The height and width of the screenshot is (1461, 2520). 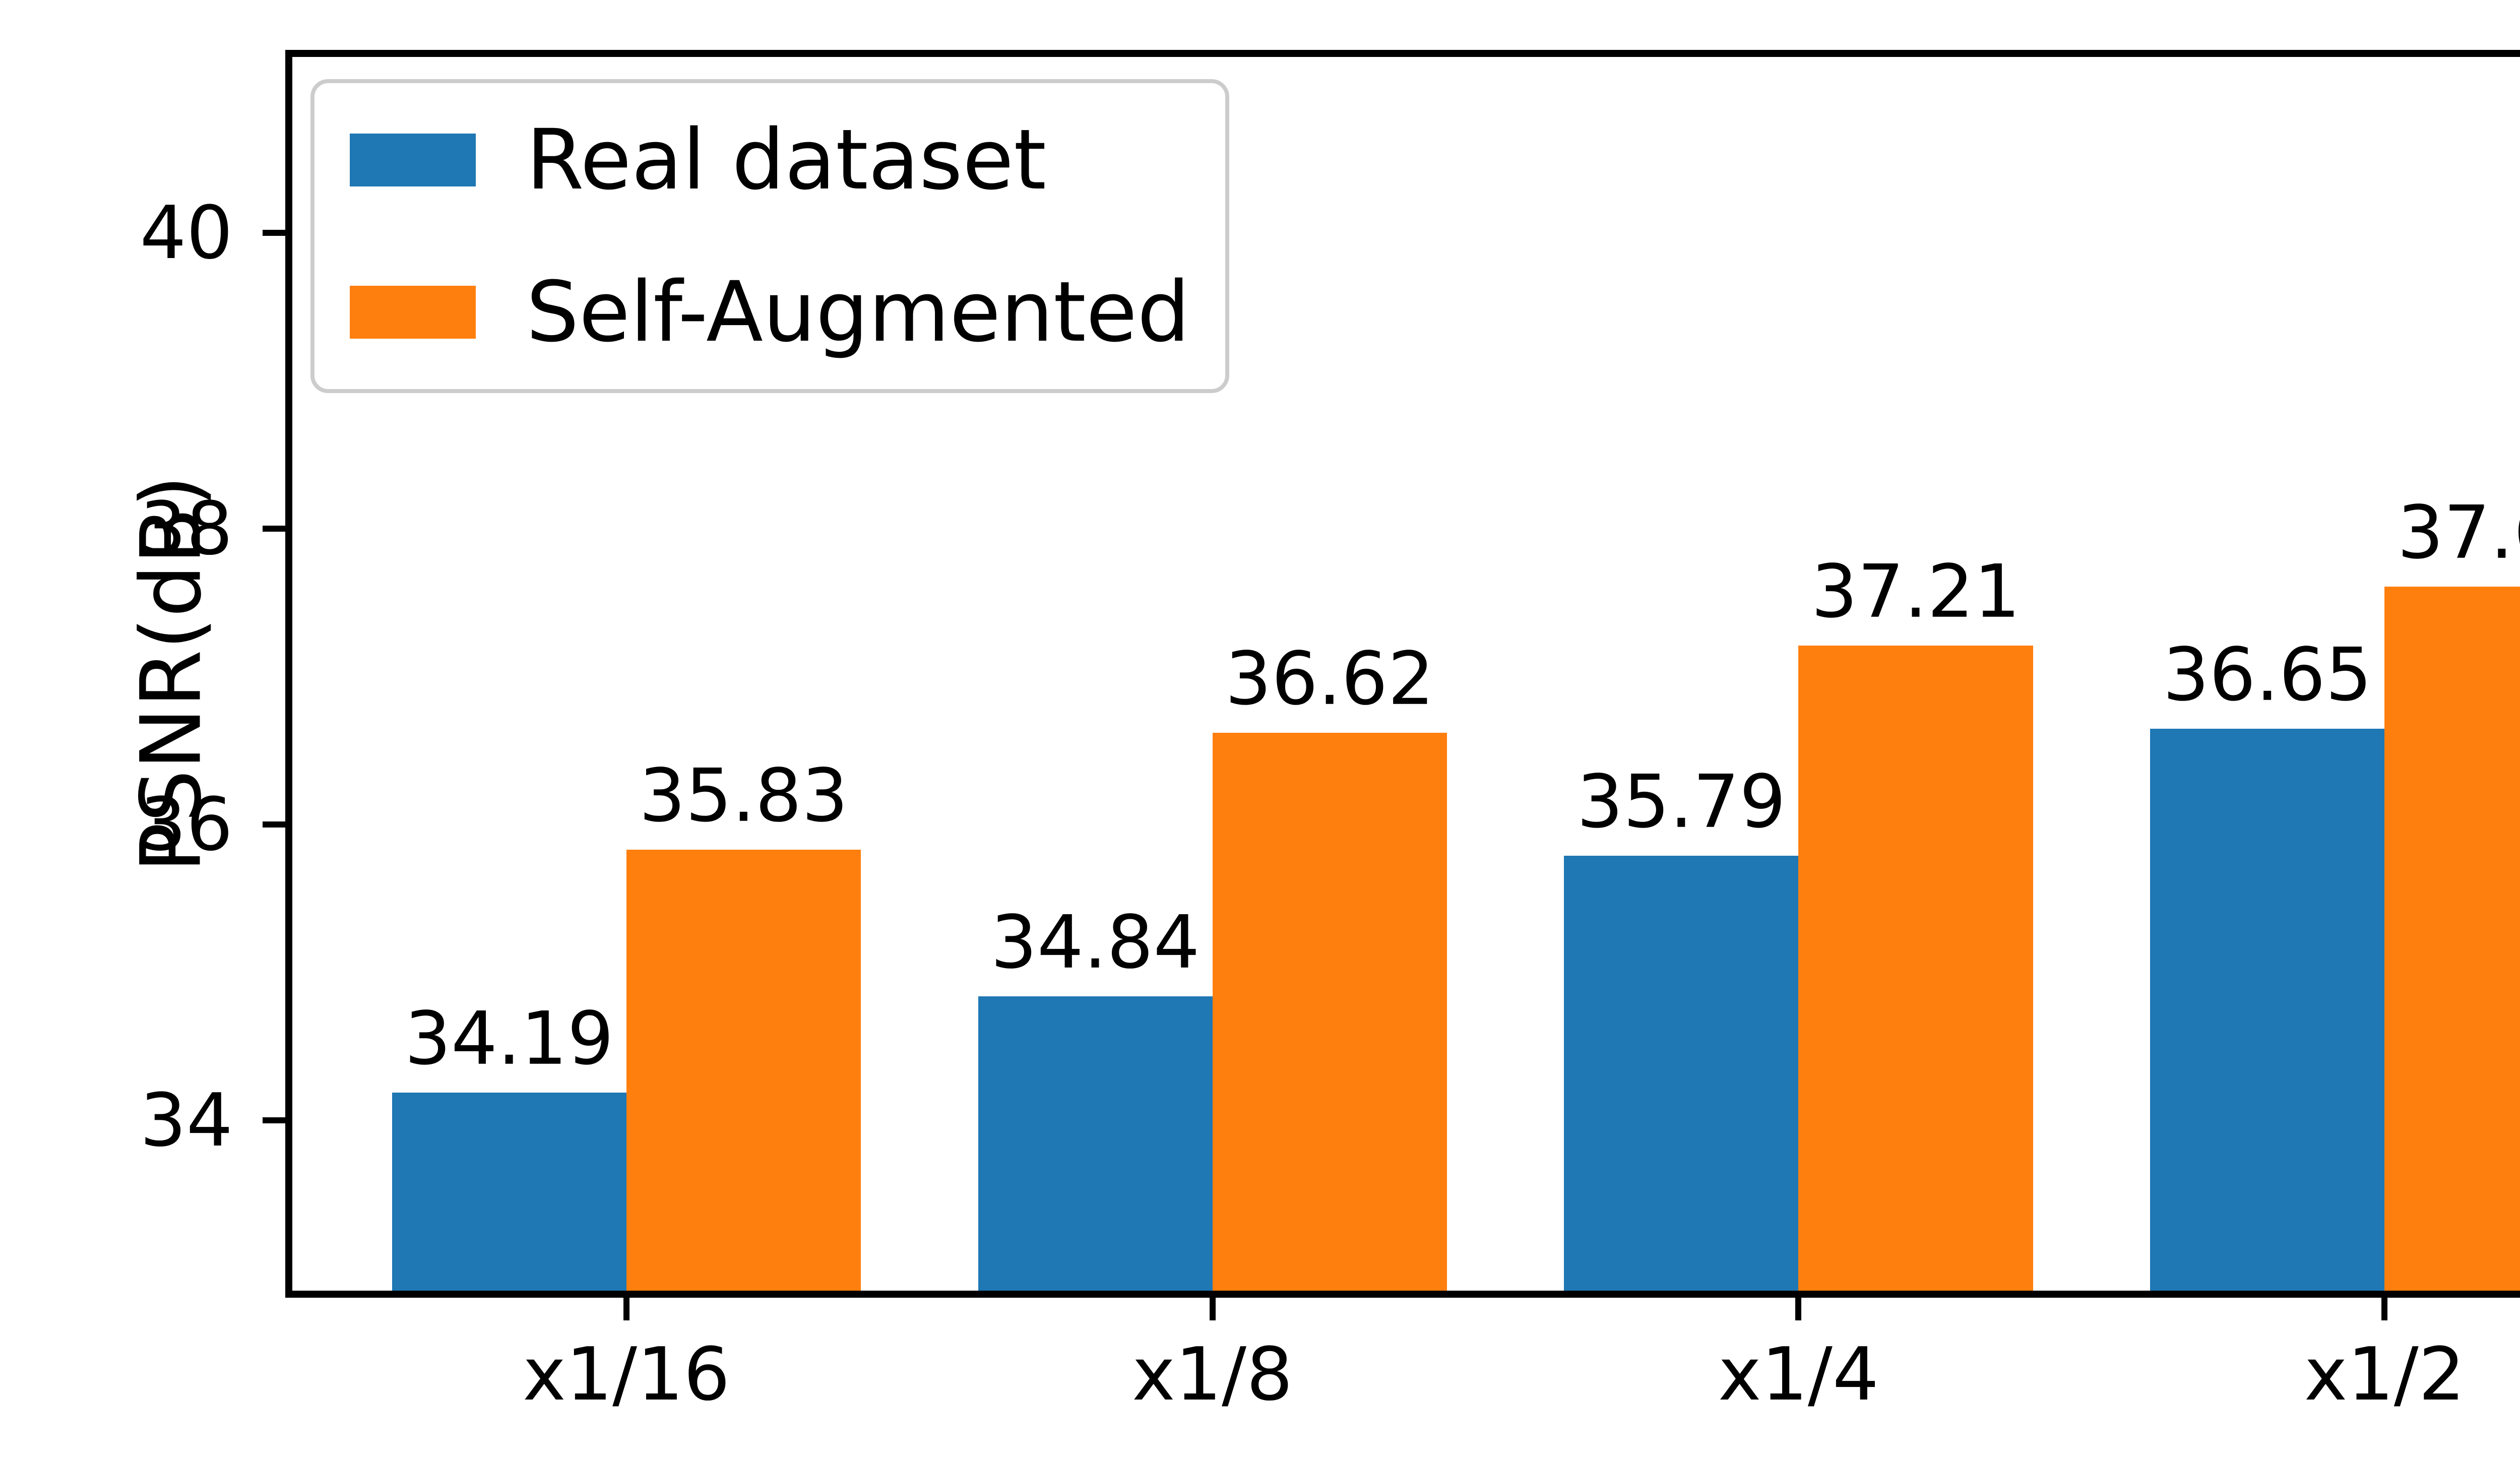 I want to click on bar-self-augmented-x1/16, so click(x=743, y=1070).